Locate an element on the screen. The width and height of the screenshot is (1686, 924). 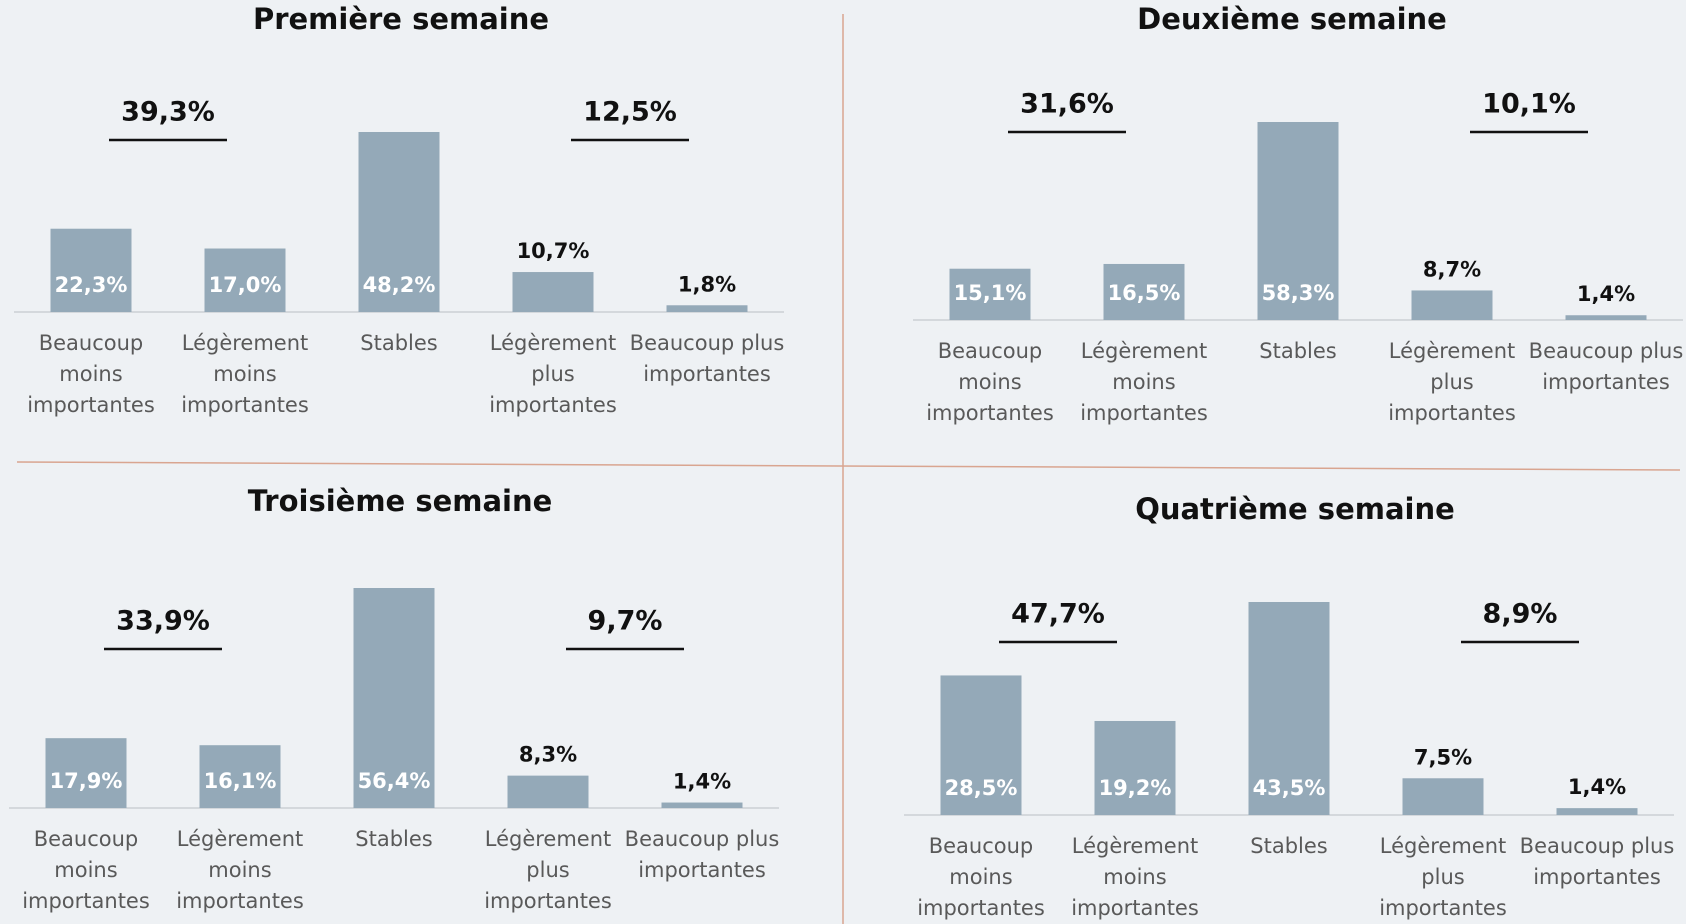
value-label: 16,1% is located at coordinates (240, 781).